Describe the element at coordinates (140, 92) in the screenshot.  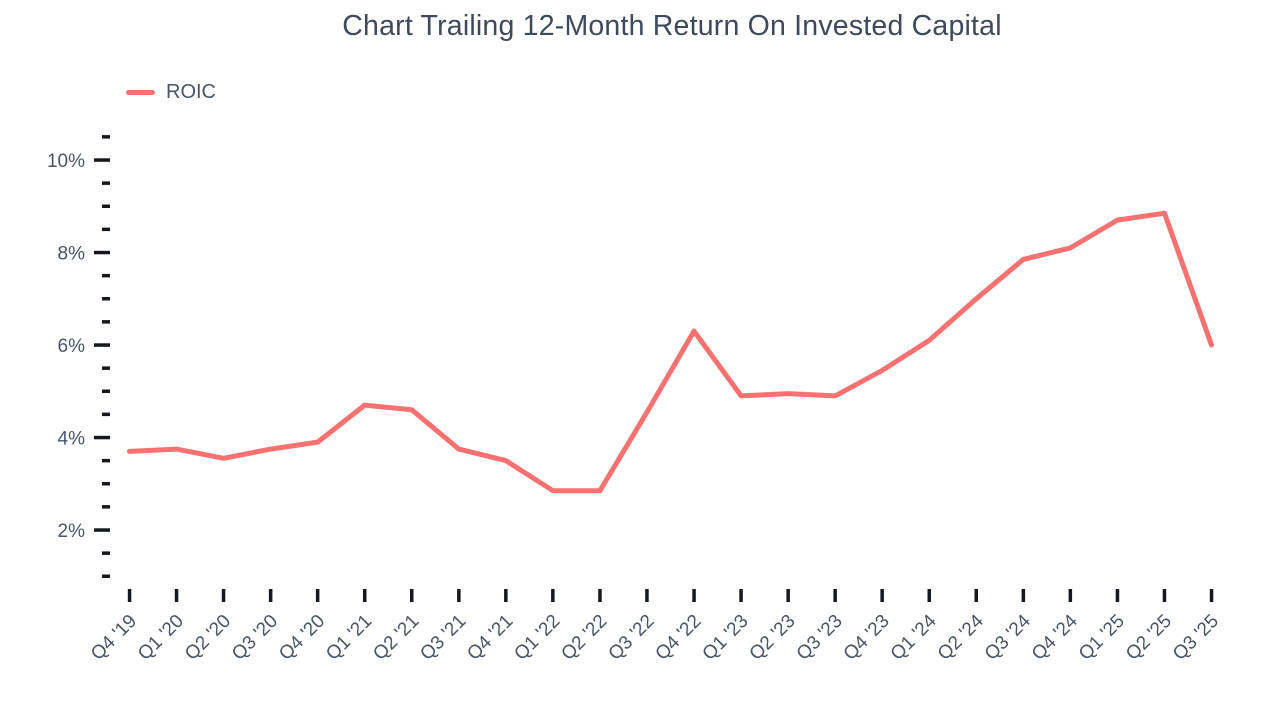
I see `legend-swatch-roic` at that location.